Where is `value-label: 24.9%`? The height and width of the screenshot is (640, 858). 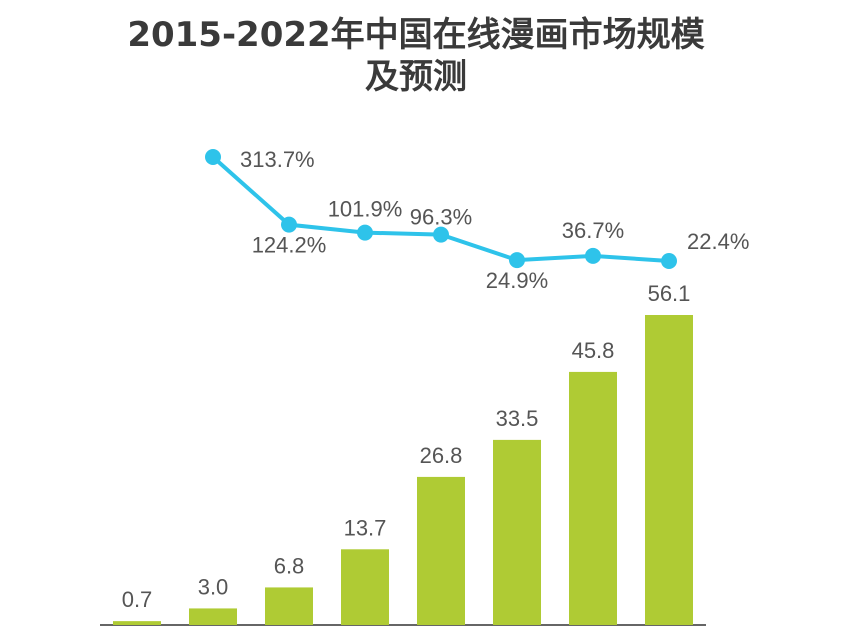
value-label: 24.9% is located at coordinates (517, 280).